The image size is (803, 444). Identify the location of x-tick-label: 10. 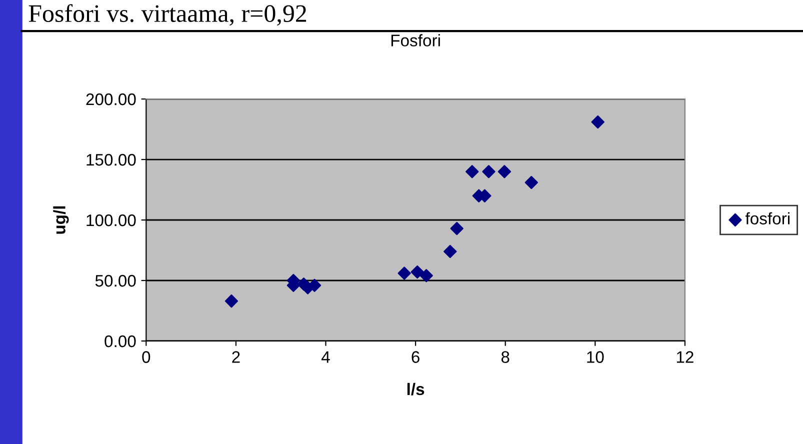
(595, 357).